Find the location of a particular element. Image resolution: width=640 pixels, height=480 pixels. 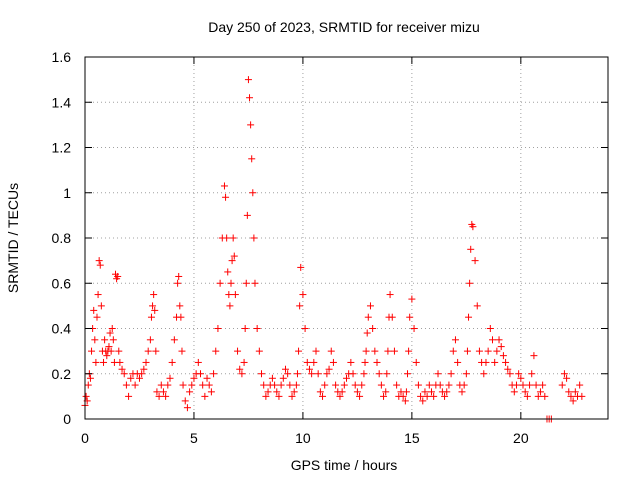

y-tick-label: 0.8 is located at coordinates (62, 238).